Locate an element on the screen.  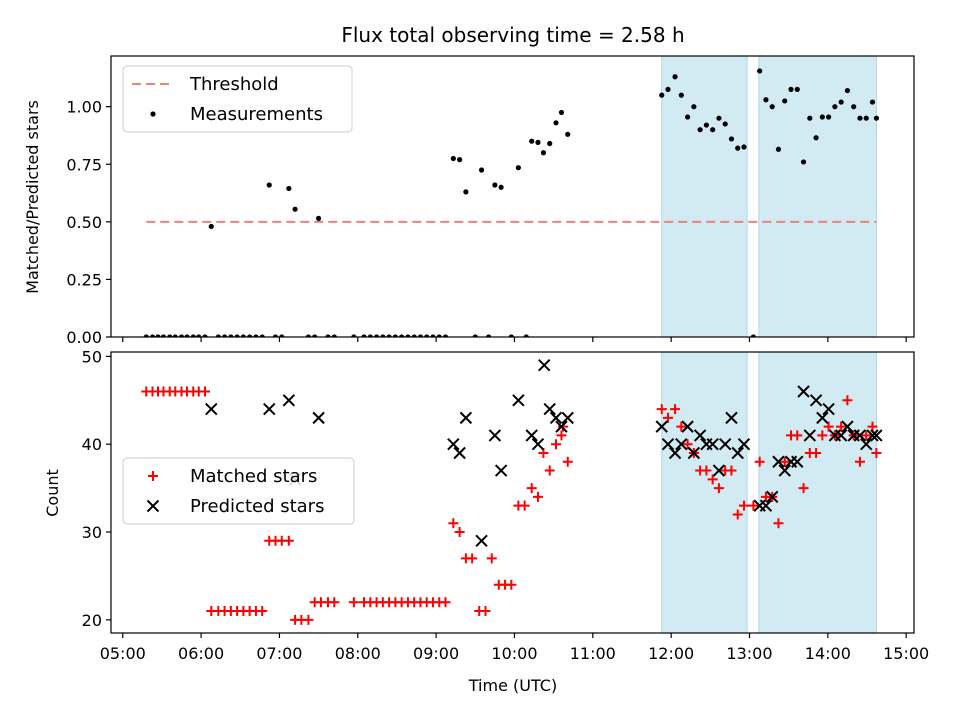
y-tick-label: 0.00 is located at coordinates (84, 337).